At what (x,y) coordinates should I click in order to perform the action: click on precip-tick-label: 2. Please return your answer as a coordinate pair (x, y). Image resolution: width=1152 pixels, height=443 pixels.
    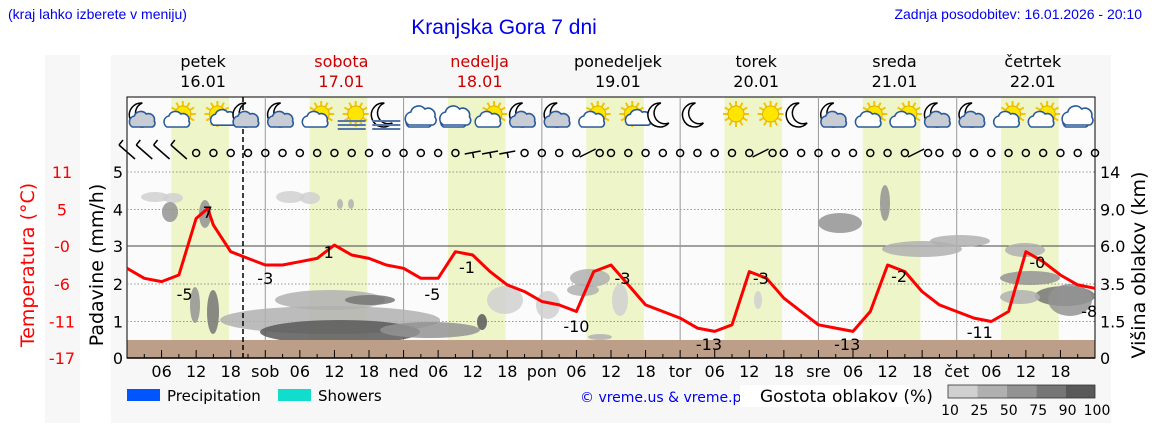
    Looking at the image, I should click on (118, 284).